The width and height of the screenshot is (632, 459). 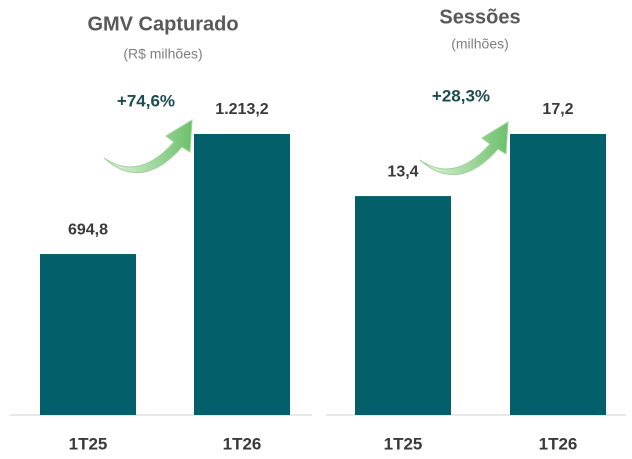 What do you see at coordinates (402, 171) in the screenshot?
I see `value-label: 13,4` at bounding box center [402, 171].